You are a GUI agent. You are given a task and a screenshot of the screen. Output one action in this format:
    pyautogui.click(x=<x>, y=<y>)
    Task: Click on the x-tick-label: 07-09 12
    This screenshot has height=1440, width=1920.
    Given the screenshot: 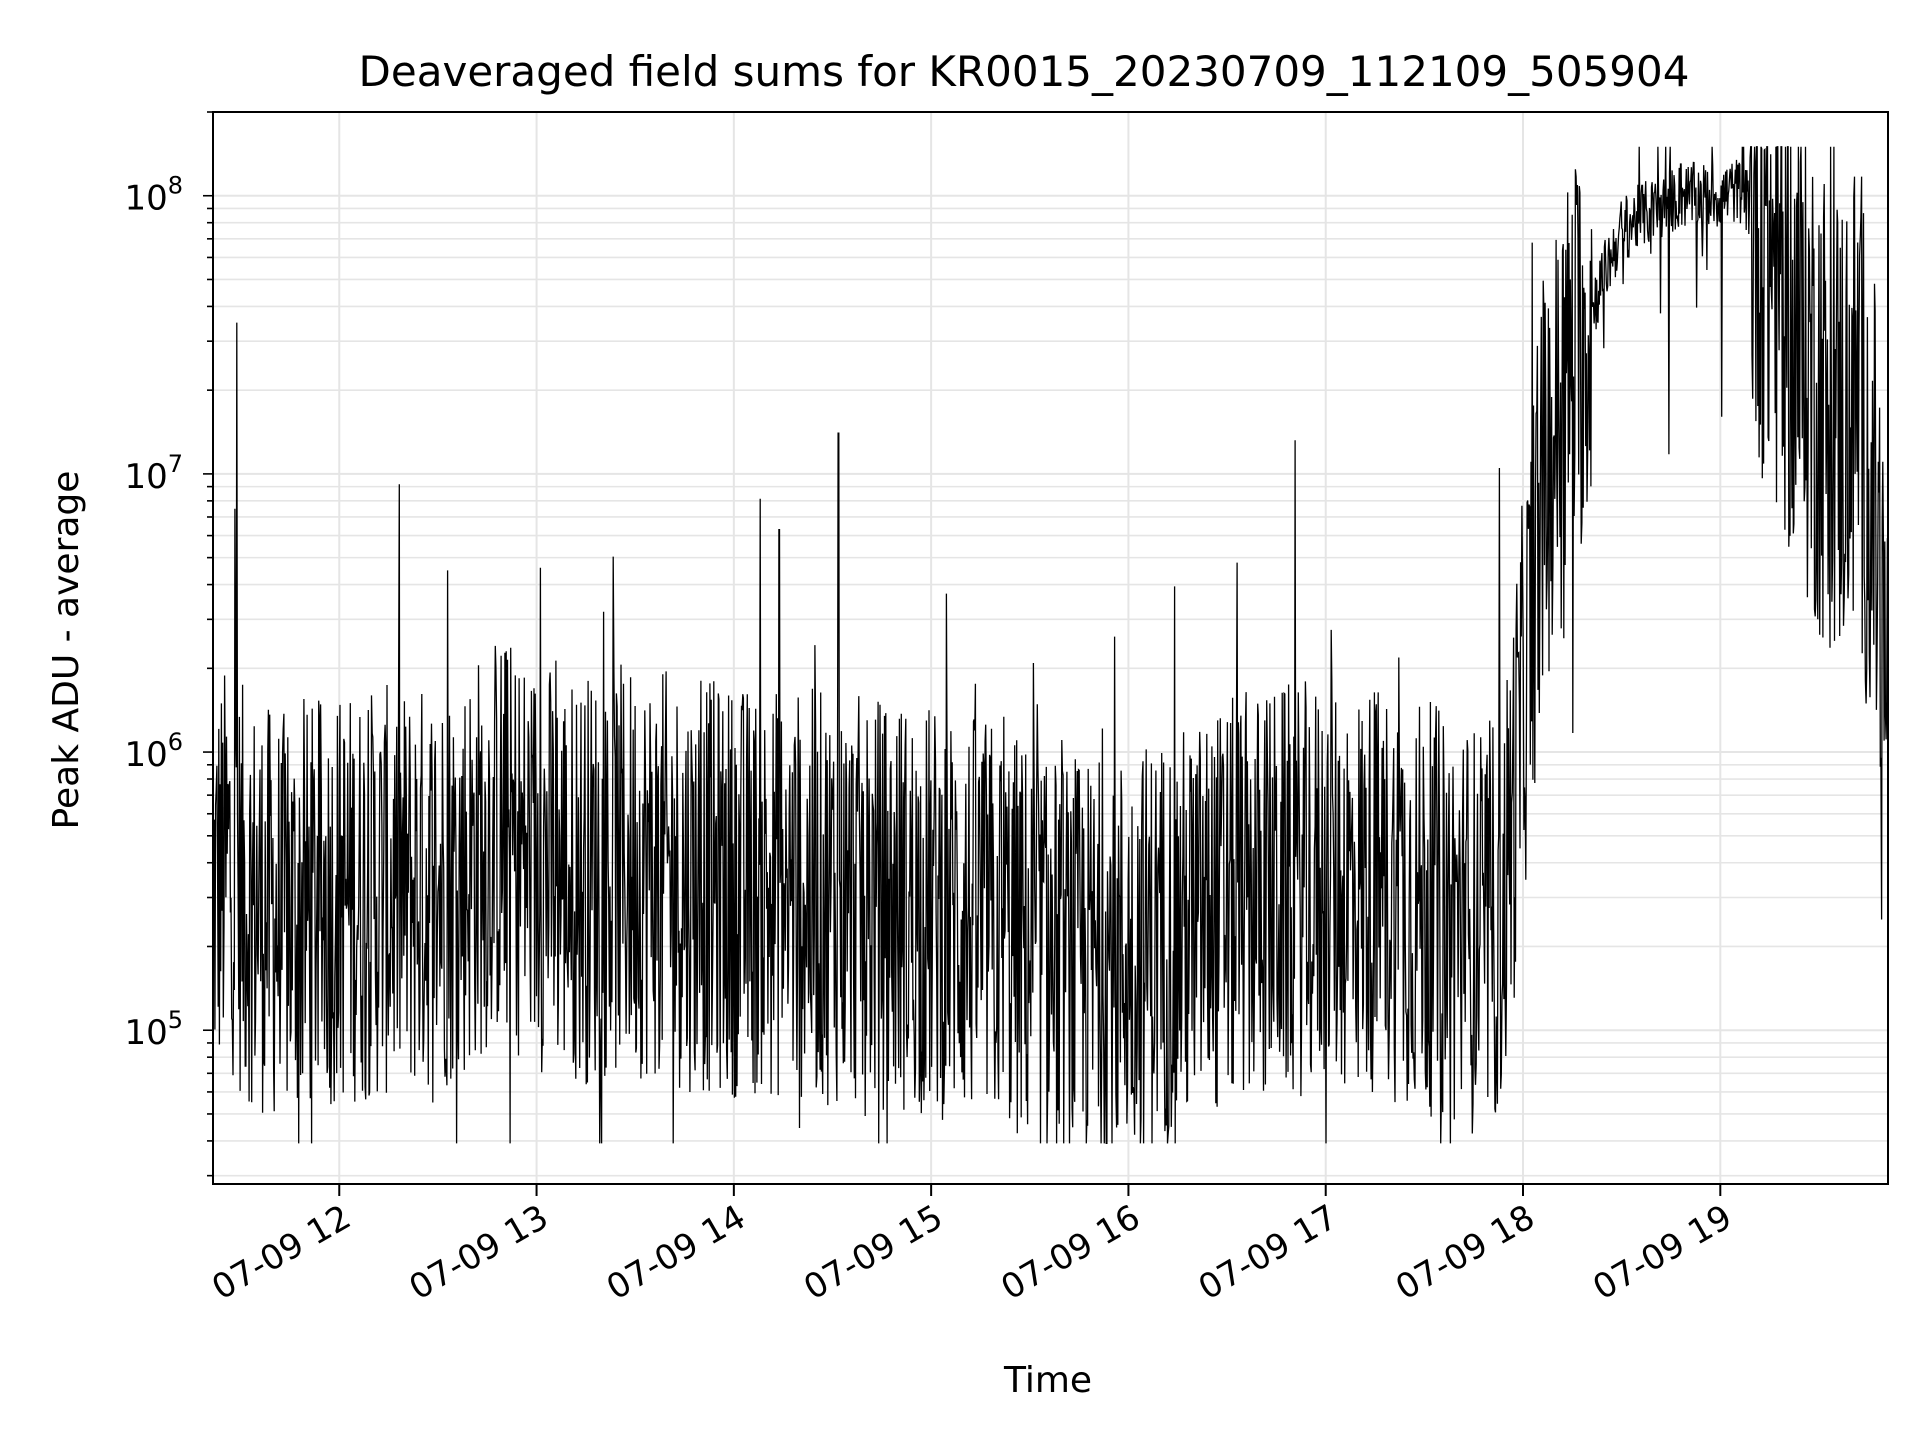 What is the action you would take?
    pyautogui.click(x=281, y=1252)
    